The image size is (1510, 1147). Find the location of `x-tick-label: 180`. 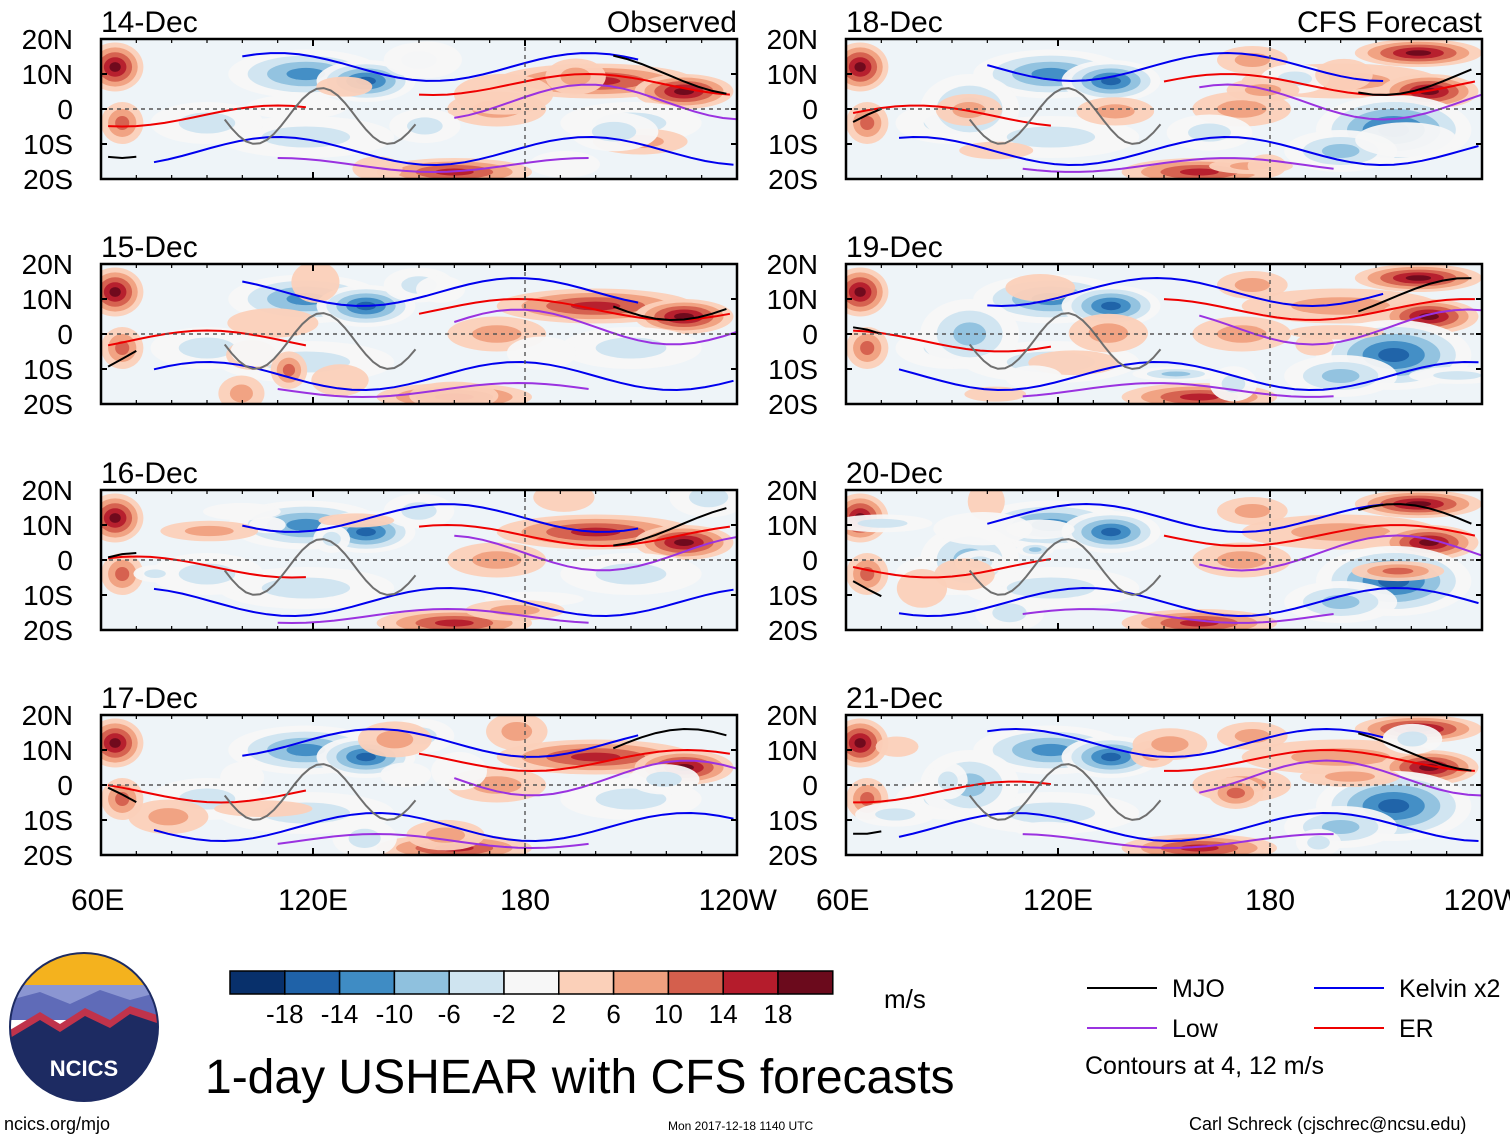

x-tick-label: 180 is located at coordinates (1270, 900).